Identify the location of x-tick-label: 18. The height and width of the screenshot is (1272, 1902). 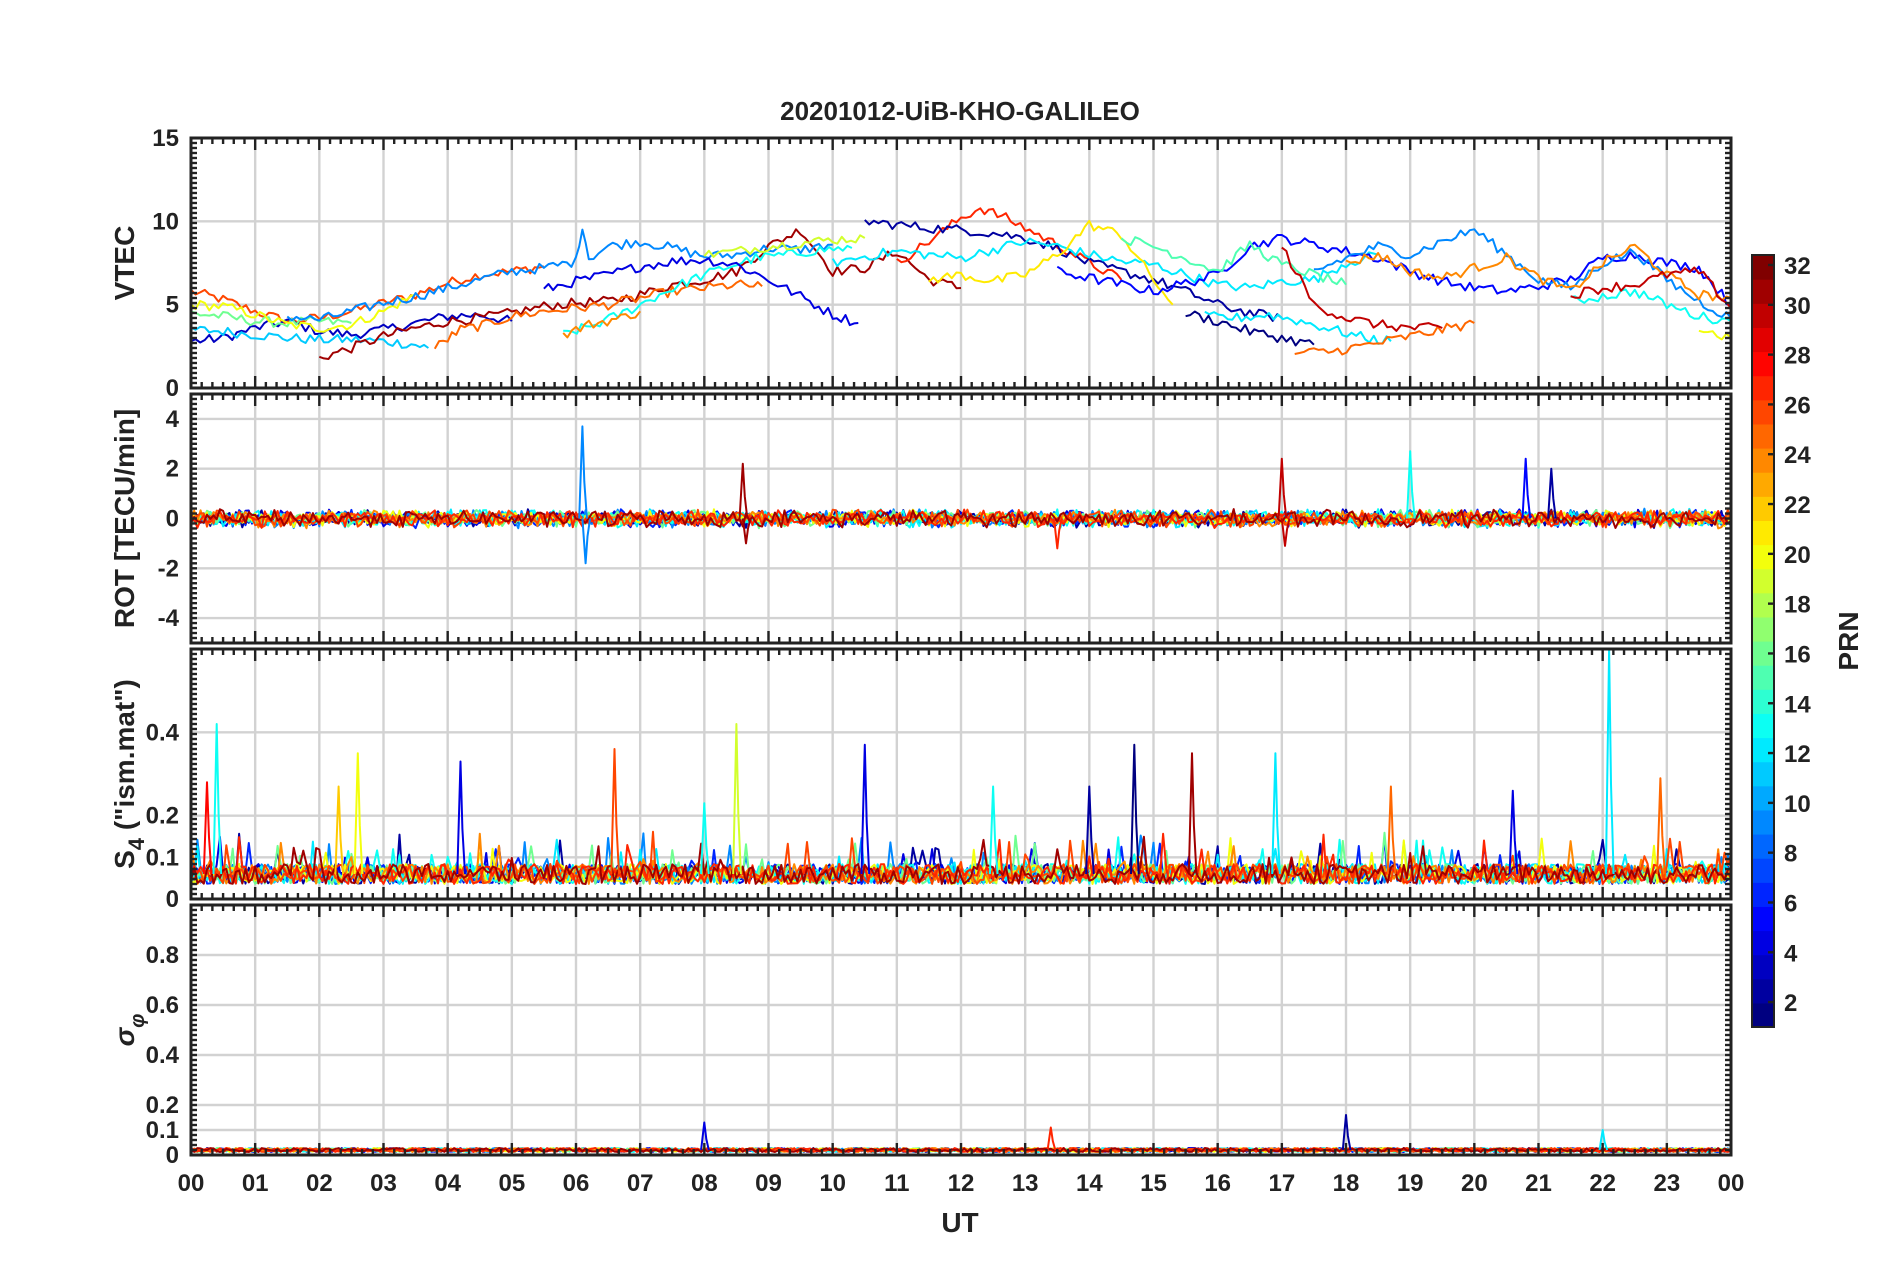
(1346, 1183).